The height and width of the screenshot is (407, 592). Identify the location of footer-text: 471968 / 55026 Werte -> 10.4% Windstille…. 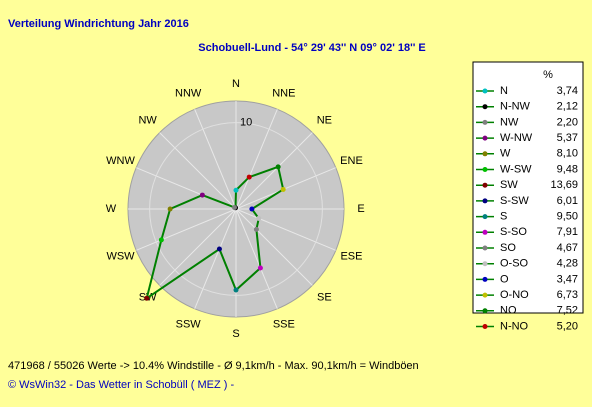
(213, 366).